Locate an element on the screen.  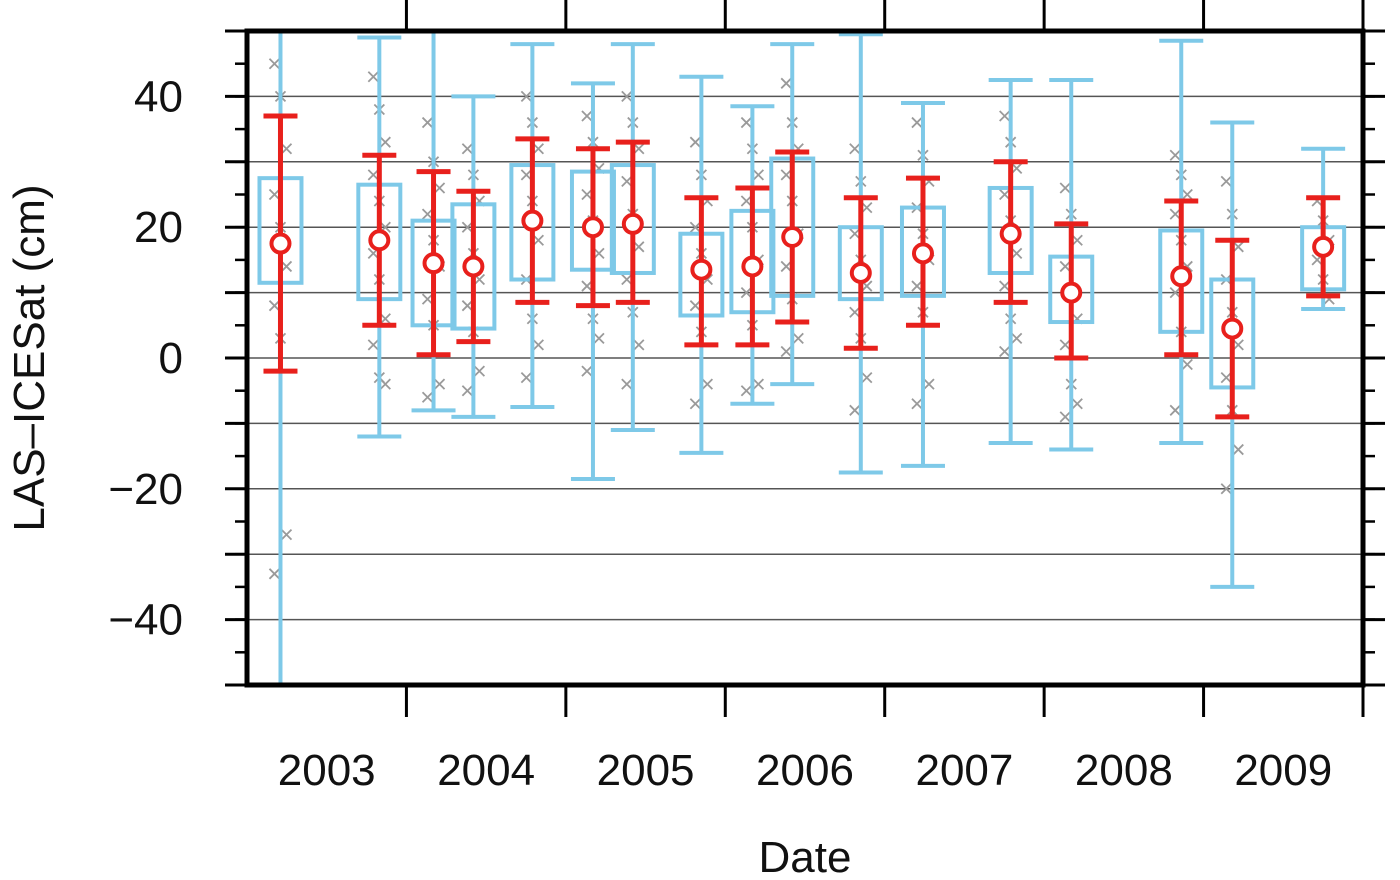
y-tick-labels: −40 −20 0 20 40 is located at coordinates (145, 358).